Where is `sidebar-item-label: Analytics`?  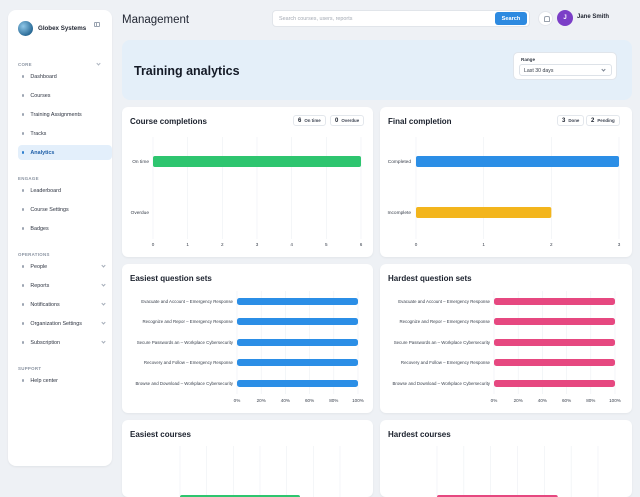 sidebar-item-label: Analytics is located at coordinates (42, 152).